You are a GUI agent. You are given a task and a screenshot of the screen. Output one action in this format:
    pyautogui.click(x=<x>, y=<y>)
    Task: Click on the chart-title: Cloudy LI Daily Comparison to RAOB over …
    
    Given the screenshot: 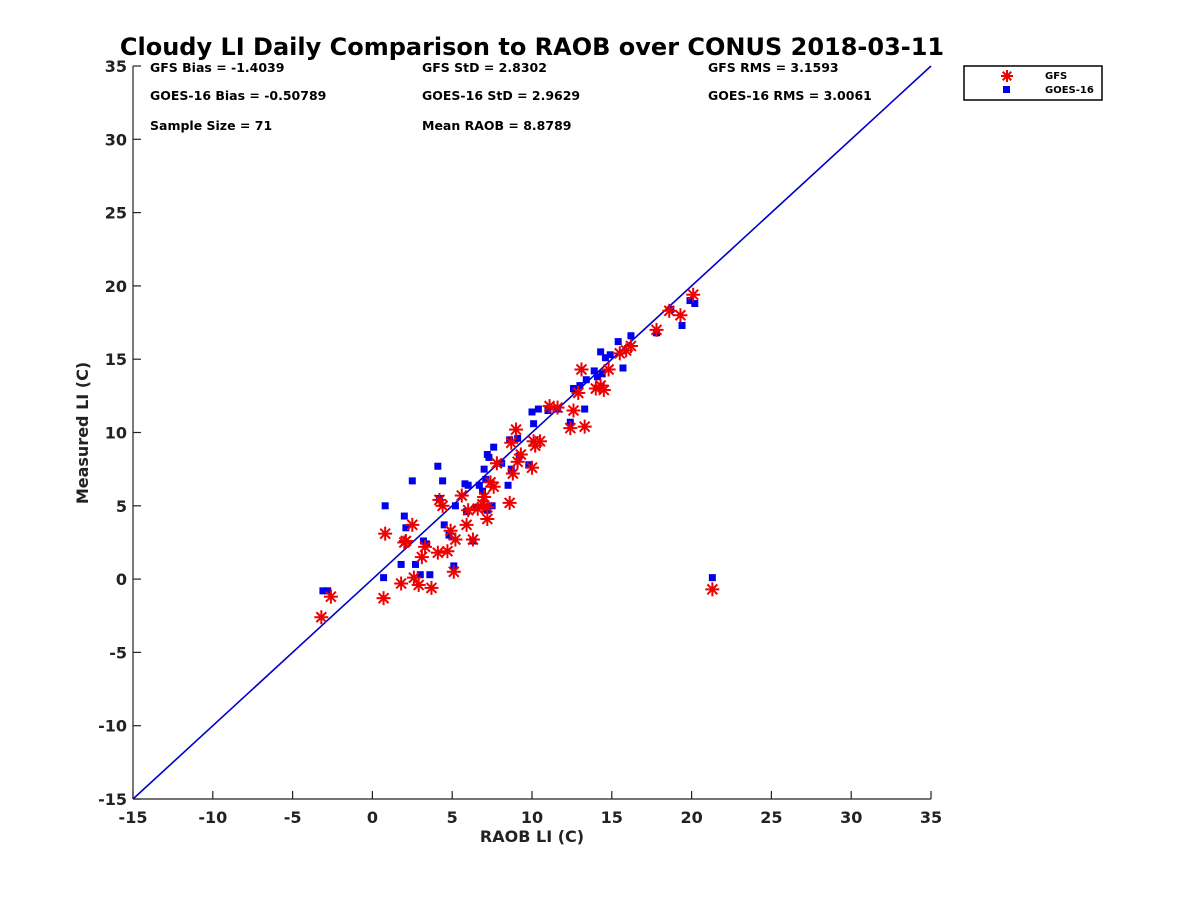 What is the action you would take?
    pyautogui.click(x=532, y=47)
    